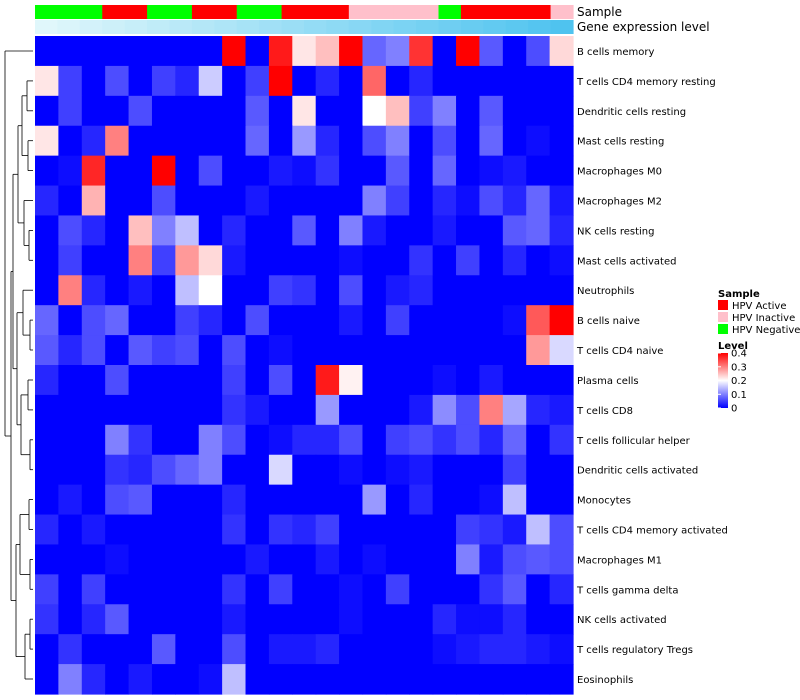 This screenshot has width=800, height=700. Describe the element at coordinates (18, 365) in the screenshot. I see `row-dendrogram` at that location.